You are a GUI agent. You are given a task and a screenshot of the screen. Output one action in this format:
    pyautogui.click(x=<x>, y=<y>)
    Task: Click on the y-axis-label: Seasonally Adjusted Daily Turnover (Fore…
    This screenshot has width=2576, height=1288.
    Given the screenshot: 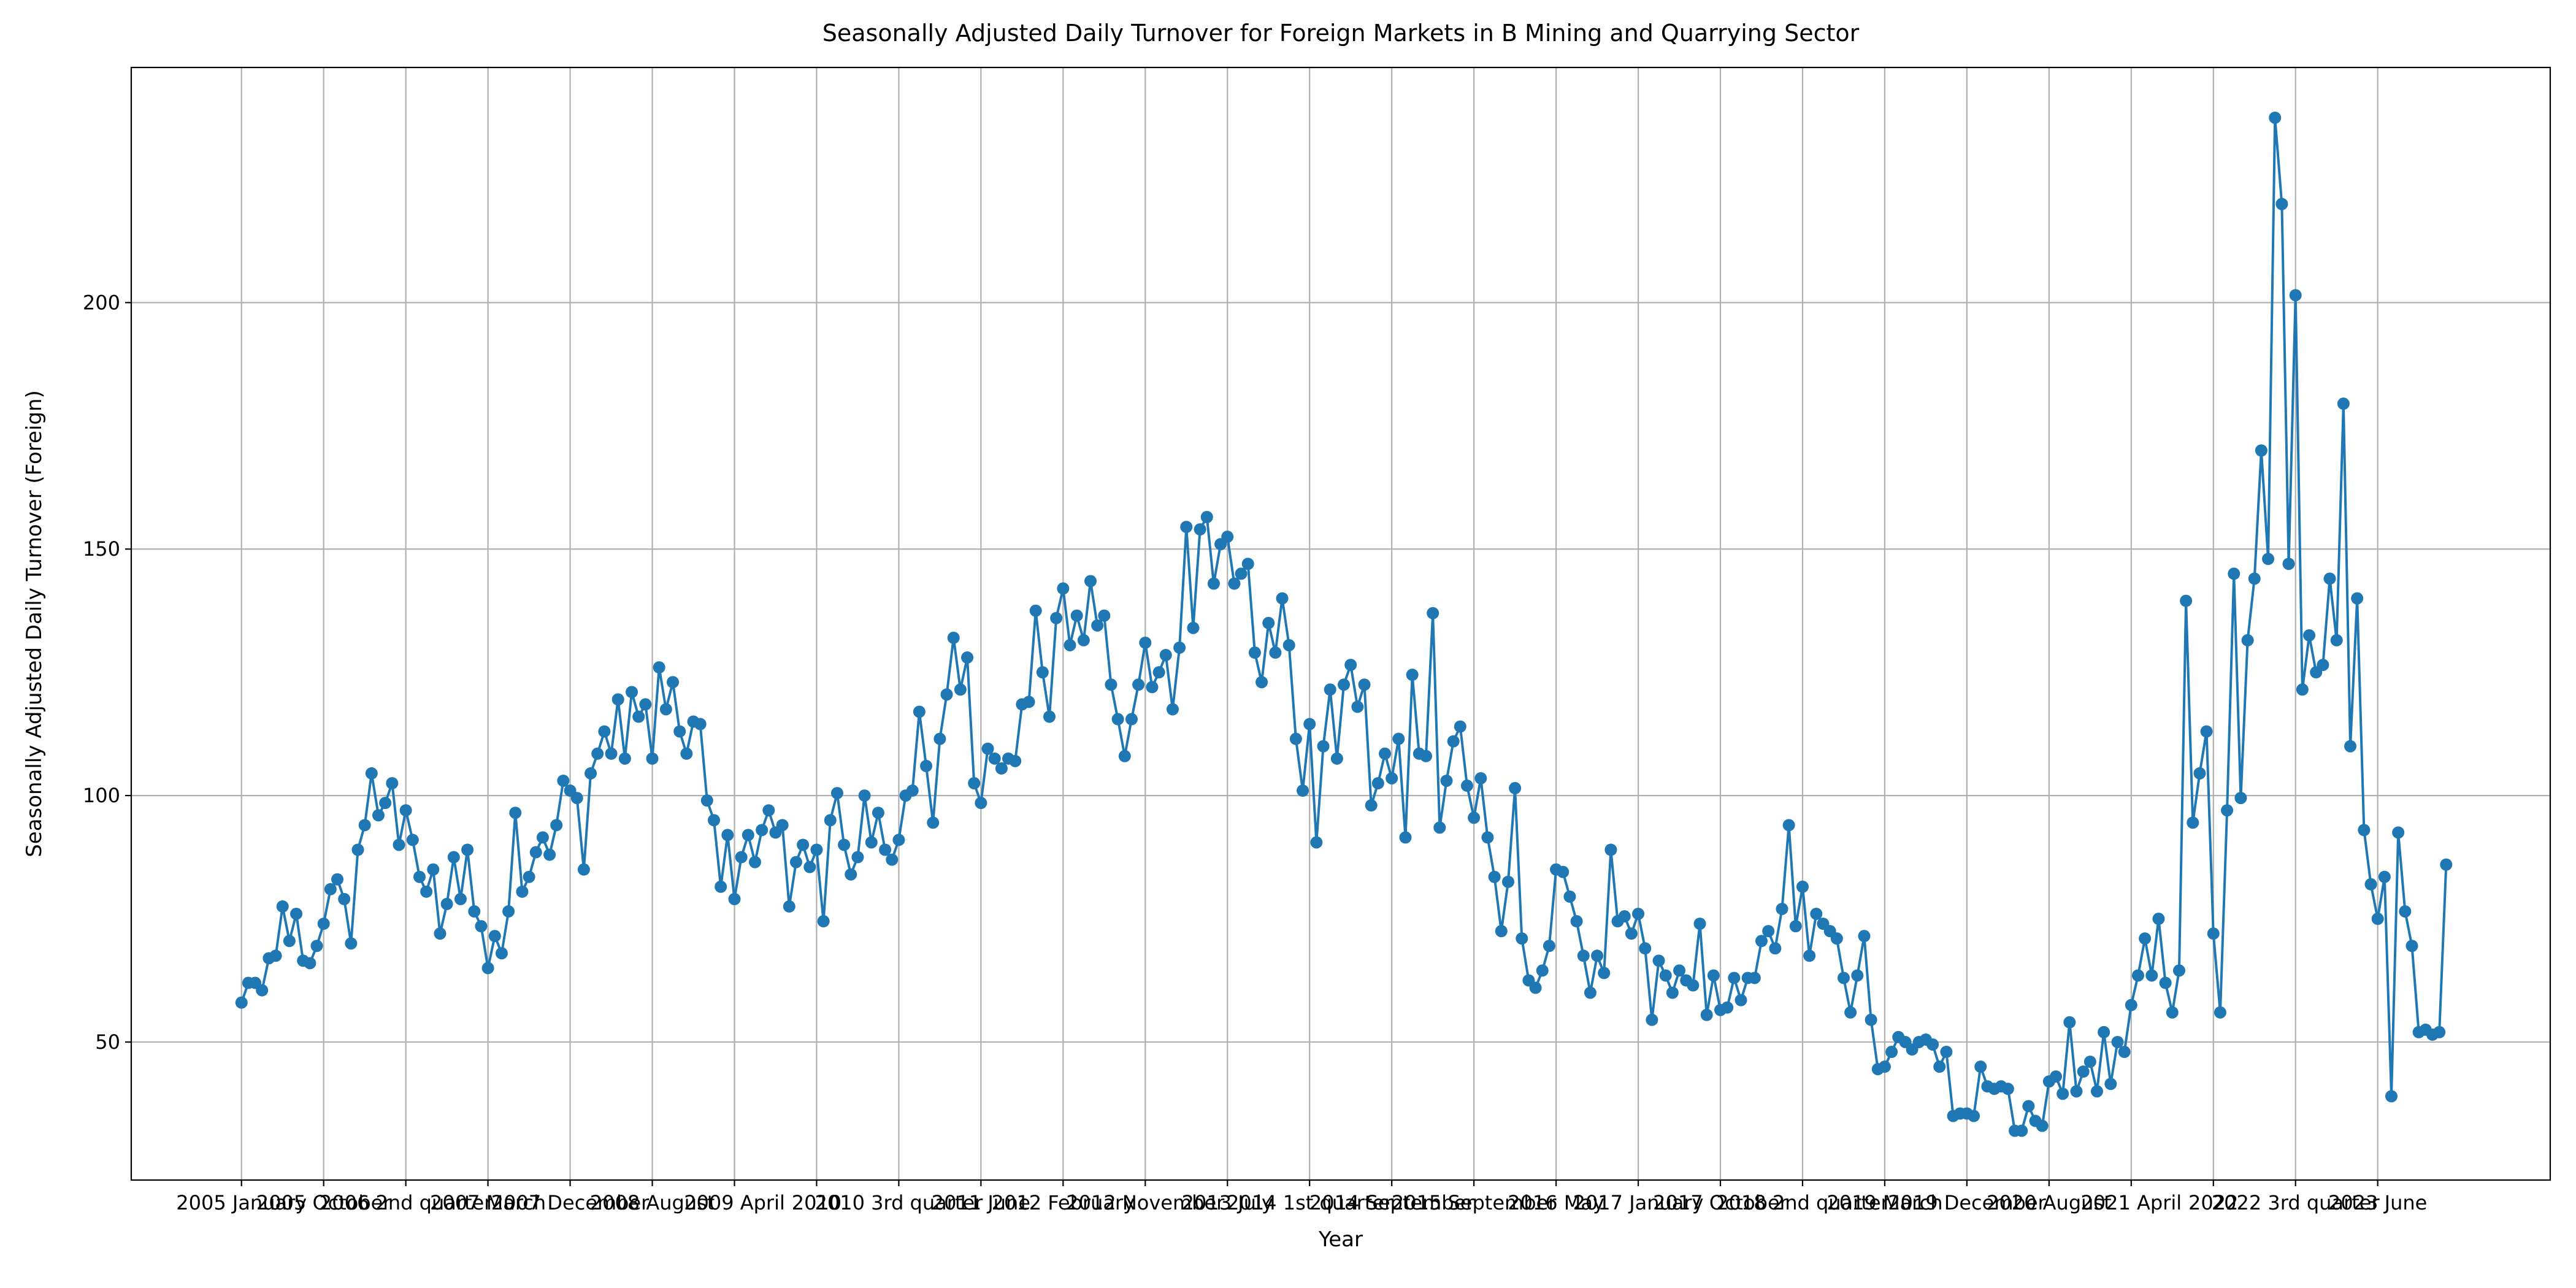 What is the action you would take?
    pyautogui.click(x=34, y=623)
    